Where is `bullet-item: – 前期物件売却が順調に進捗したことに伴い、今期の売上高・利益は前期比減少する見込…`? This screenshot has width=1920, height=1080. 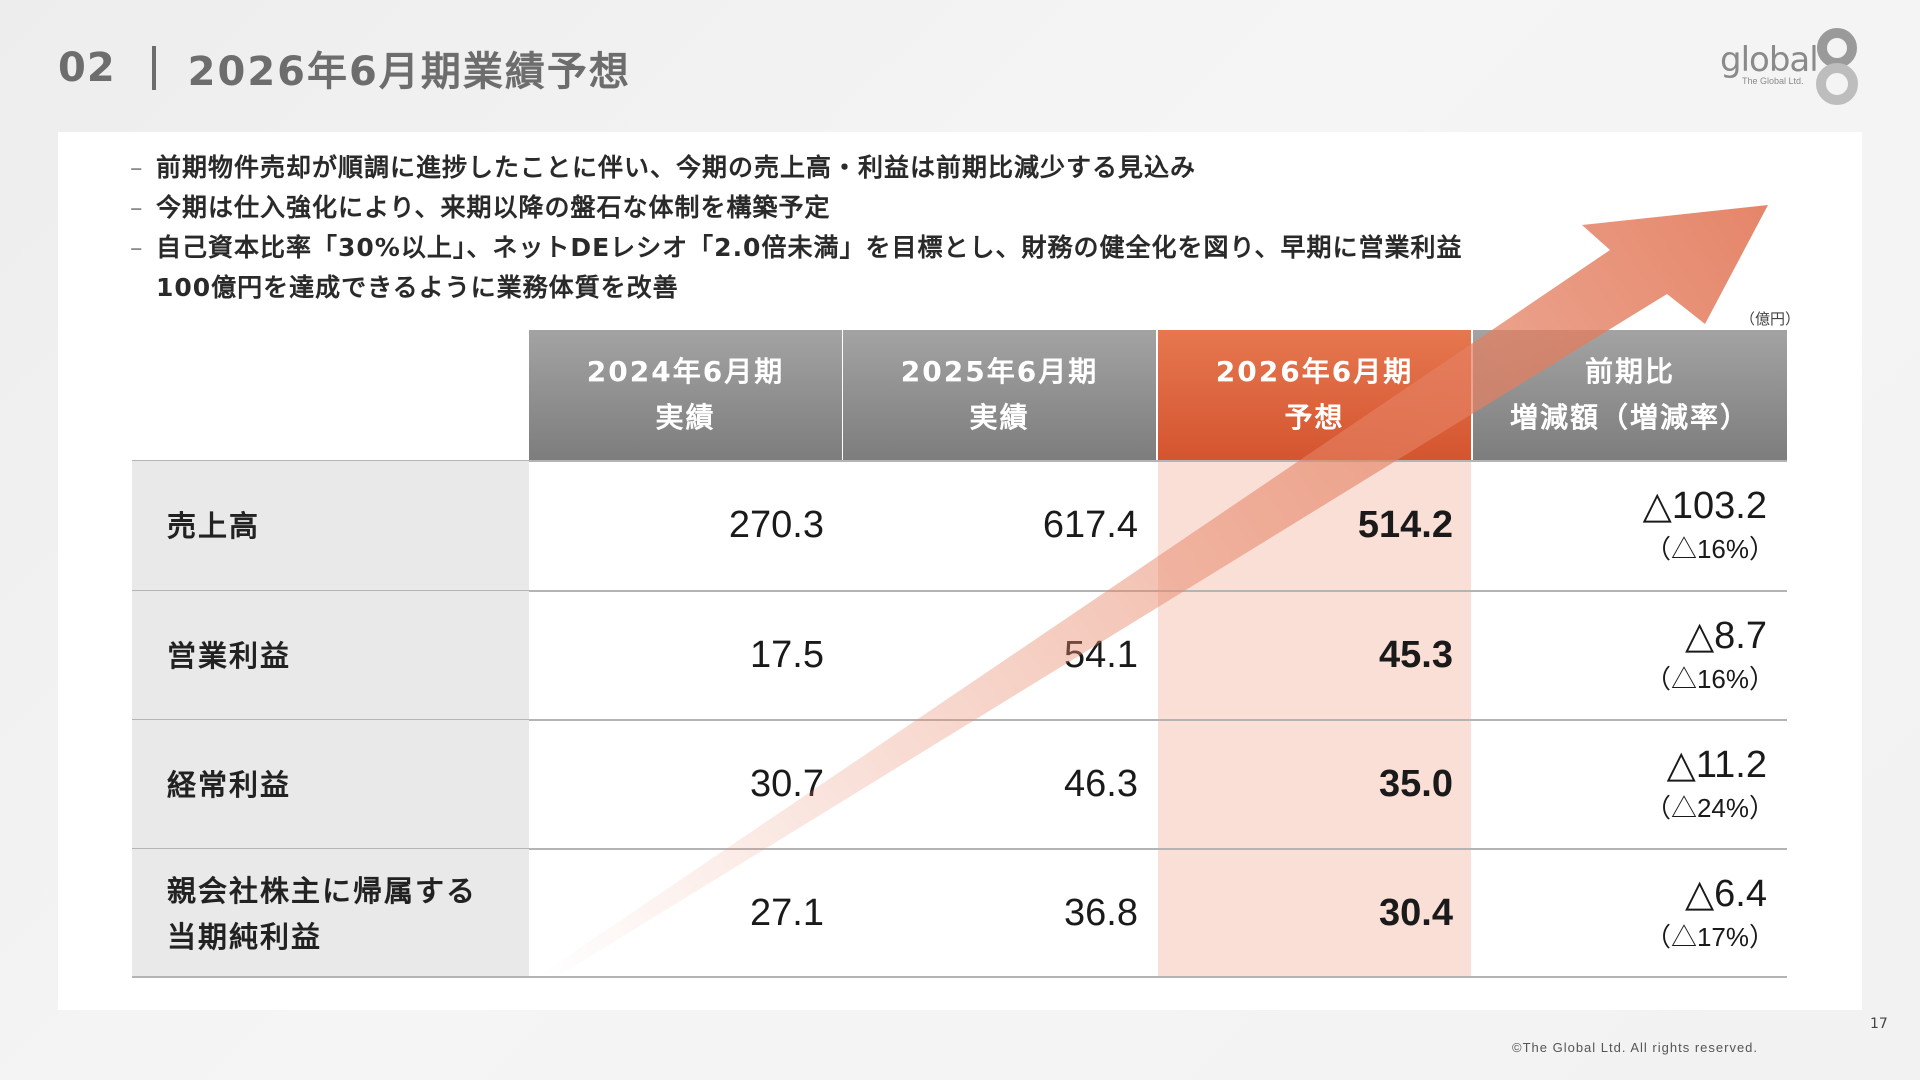
bullet-item: – 前期物件売却が順調に進捗したことに伴い、今期の売上高・利益は前期比減少する見込… is located at coordinates (663, 167).